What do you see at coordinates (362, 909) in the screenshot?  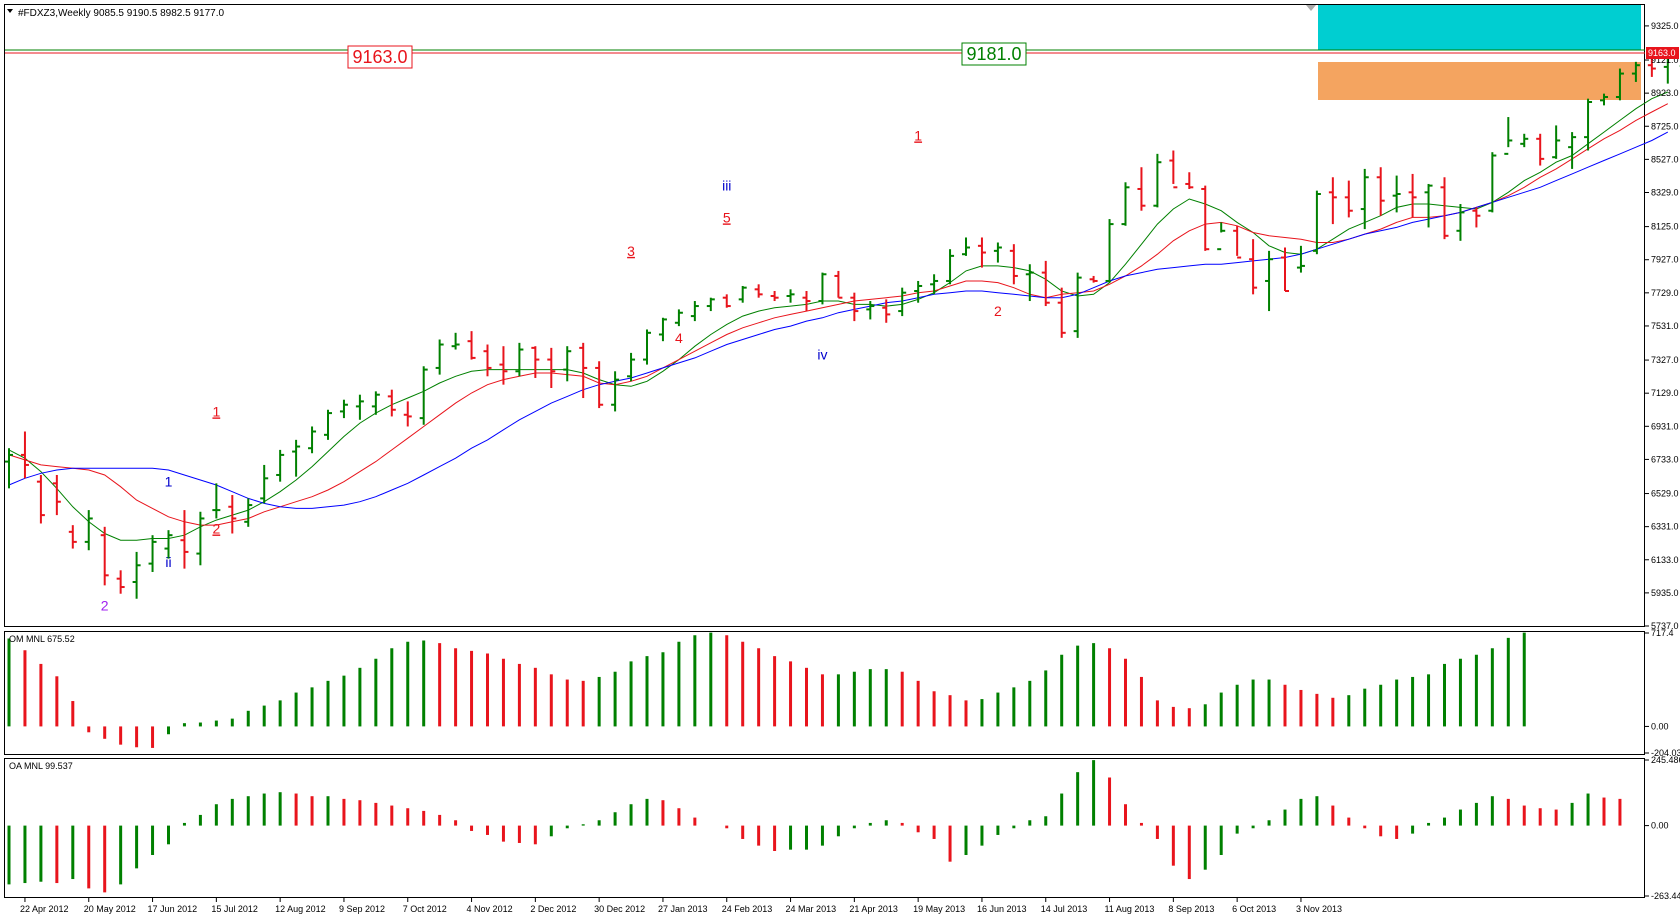 I see `x-tick-label: 9 Sep 2012` at bounding box center [362, 909].